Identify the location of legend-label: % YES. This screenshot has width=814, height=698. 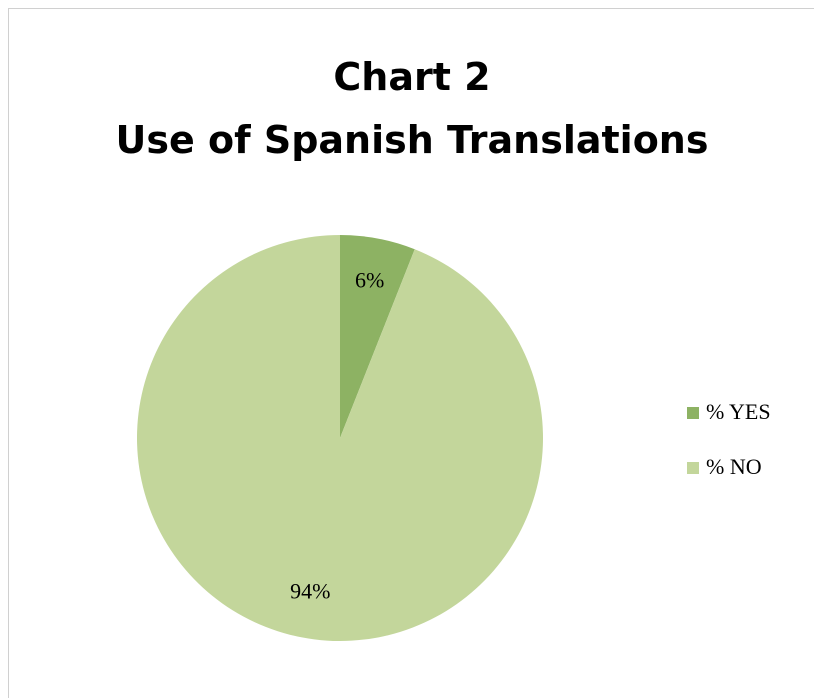
(738, 411).